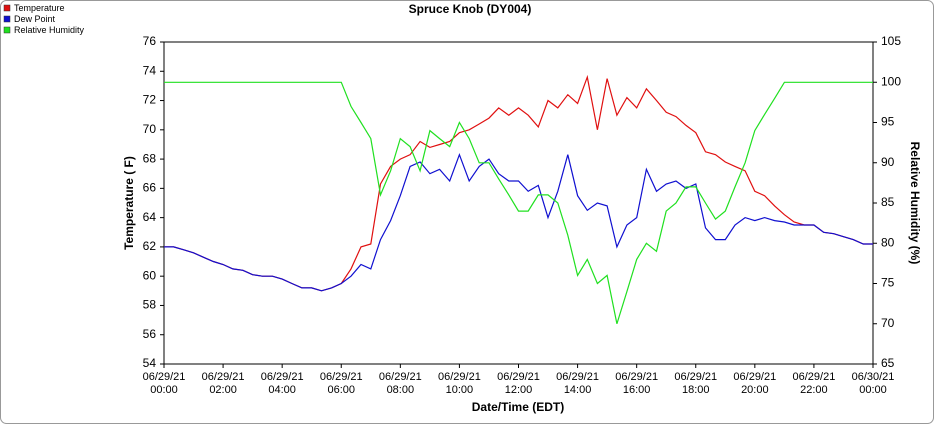 Image resolution: width=935 pixels, height=425 pixels. I want to click on x-tick-label: 06/30/21 00:00, so click(873, 383).